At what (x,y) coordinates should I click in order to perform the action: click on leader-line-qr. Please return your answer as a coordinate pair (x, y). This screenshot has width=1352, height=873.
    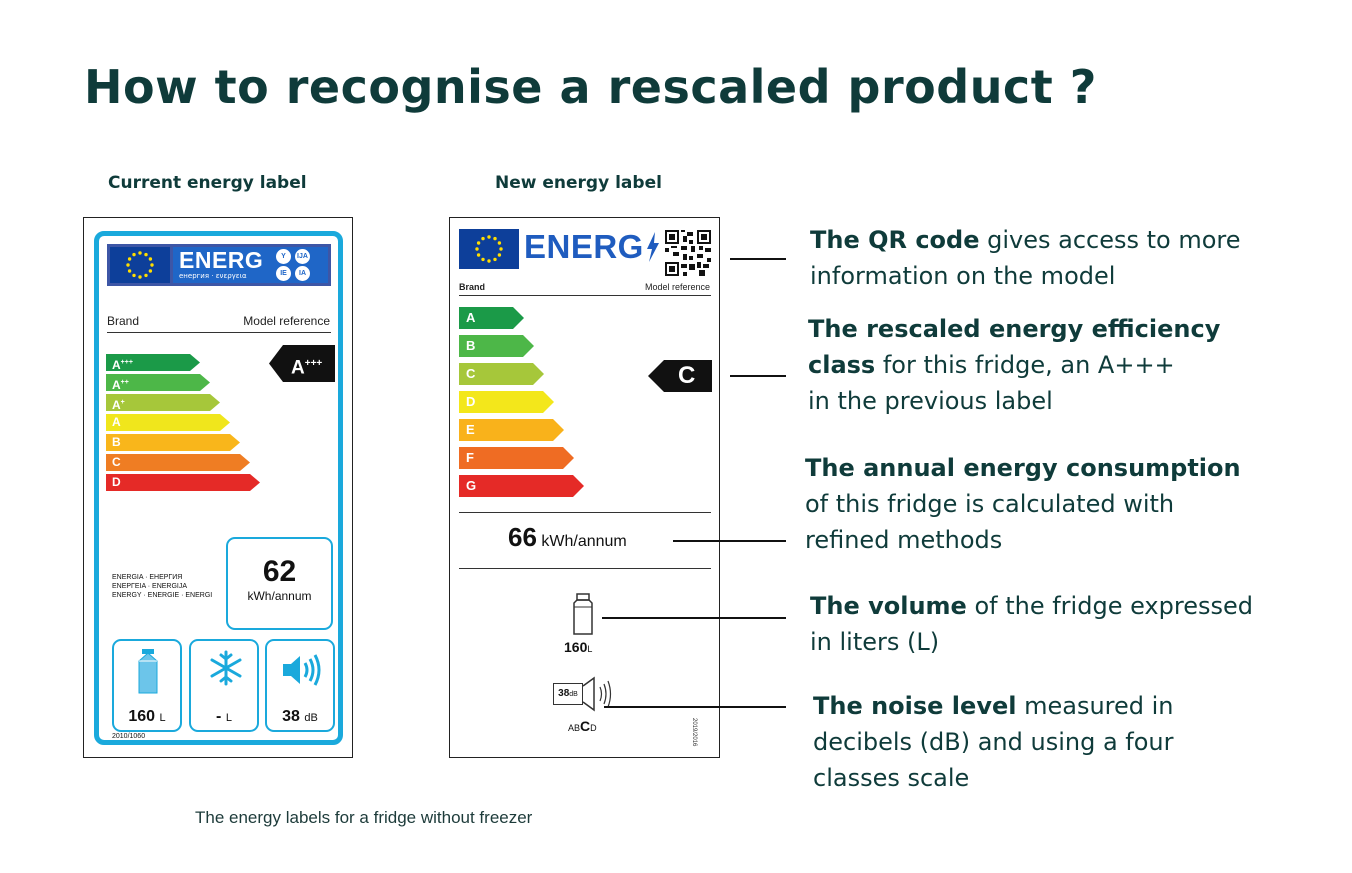
    Looking at the image, I should click on (758, 259).